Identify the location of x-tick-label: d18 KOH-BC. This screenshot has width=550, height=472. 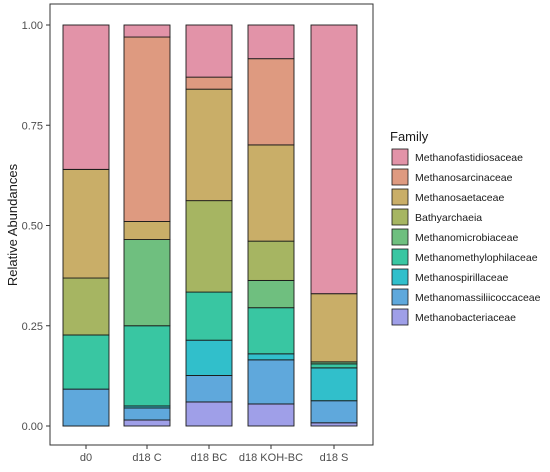
(271, 458).